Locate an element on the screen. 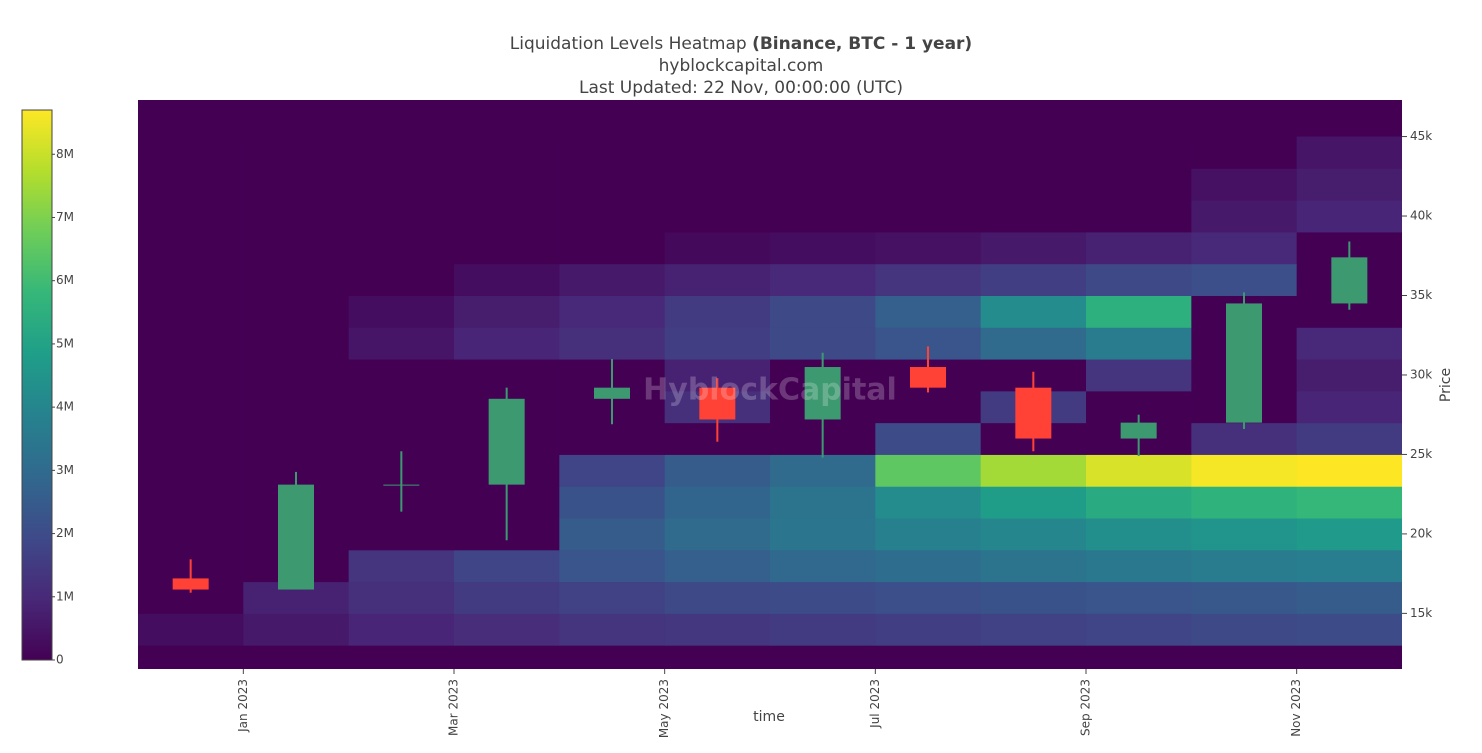 This screenshot has height=753, width=1482. y-axis-label: Price is located at coordinates (1446, 385).